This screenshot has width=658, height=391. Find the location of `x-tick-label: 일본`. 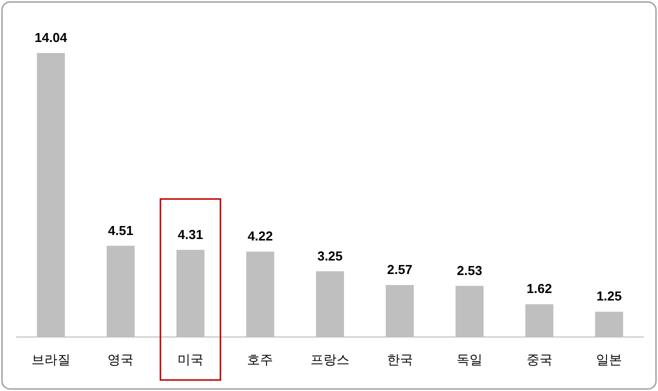

x-tick-label: 일본 is located at coordinates (609, 359).